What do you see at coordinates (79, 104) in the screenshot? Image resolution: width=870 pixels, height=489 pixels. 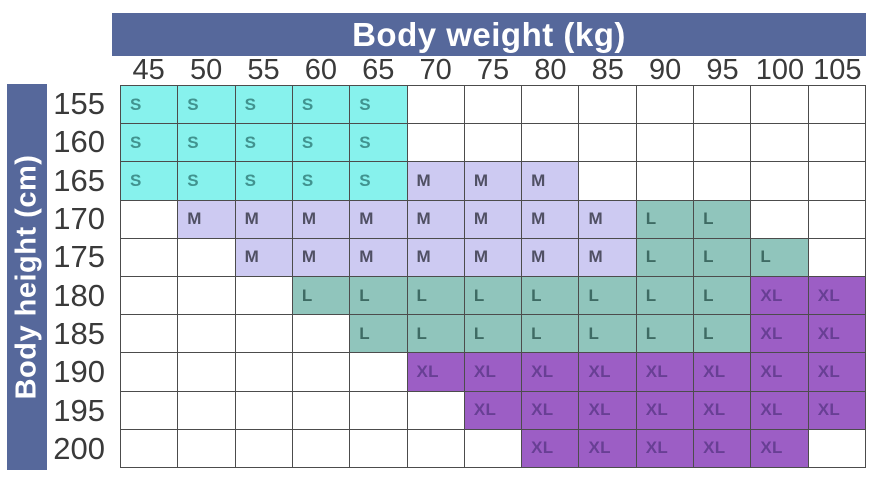 I see `height-tick-155: 155` at bounding box center [79, 104].